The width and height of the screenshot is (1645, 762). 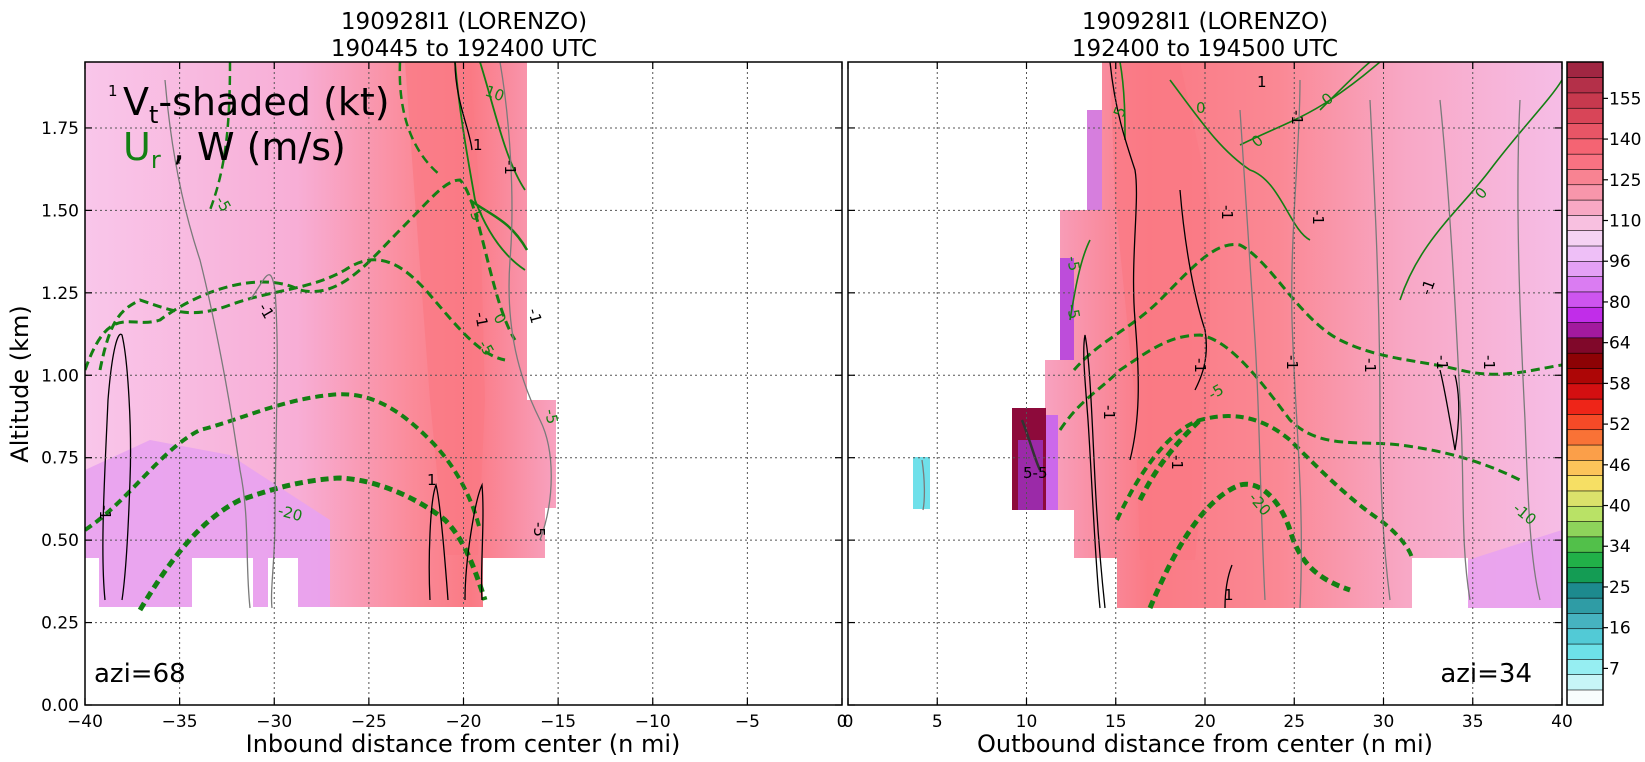 I want to click on right-vt-cyan-block, so click(x=921, y=483).